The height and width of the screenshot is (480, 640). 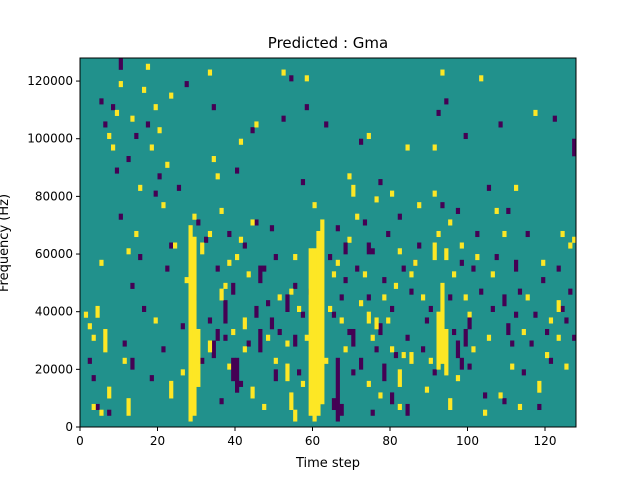 What do you see at coordinates (389, 441) in the screenshot?
I see `x-tick-label: 80` at bounding box center [389, 441].